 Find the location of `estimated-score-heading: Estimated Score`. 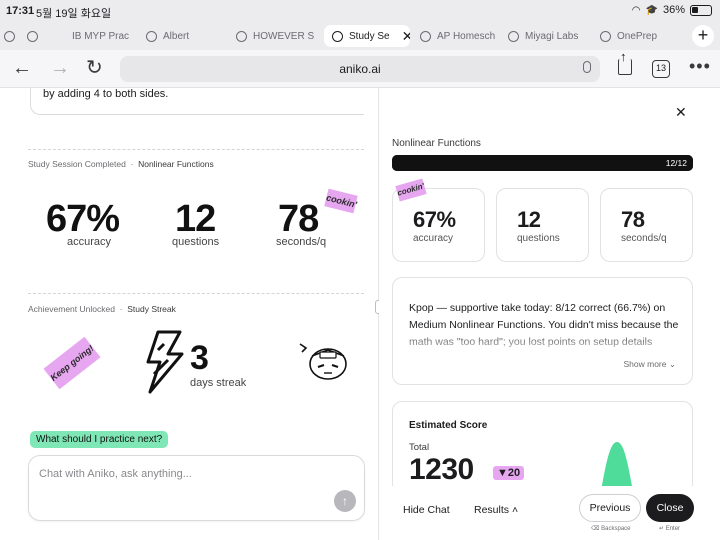

estimated-score-heading: Estimated Score is located at coordinates (448, 425).